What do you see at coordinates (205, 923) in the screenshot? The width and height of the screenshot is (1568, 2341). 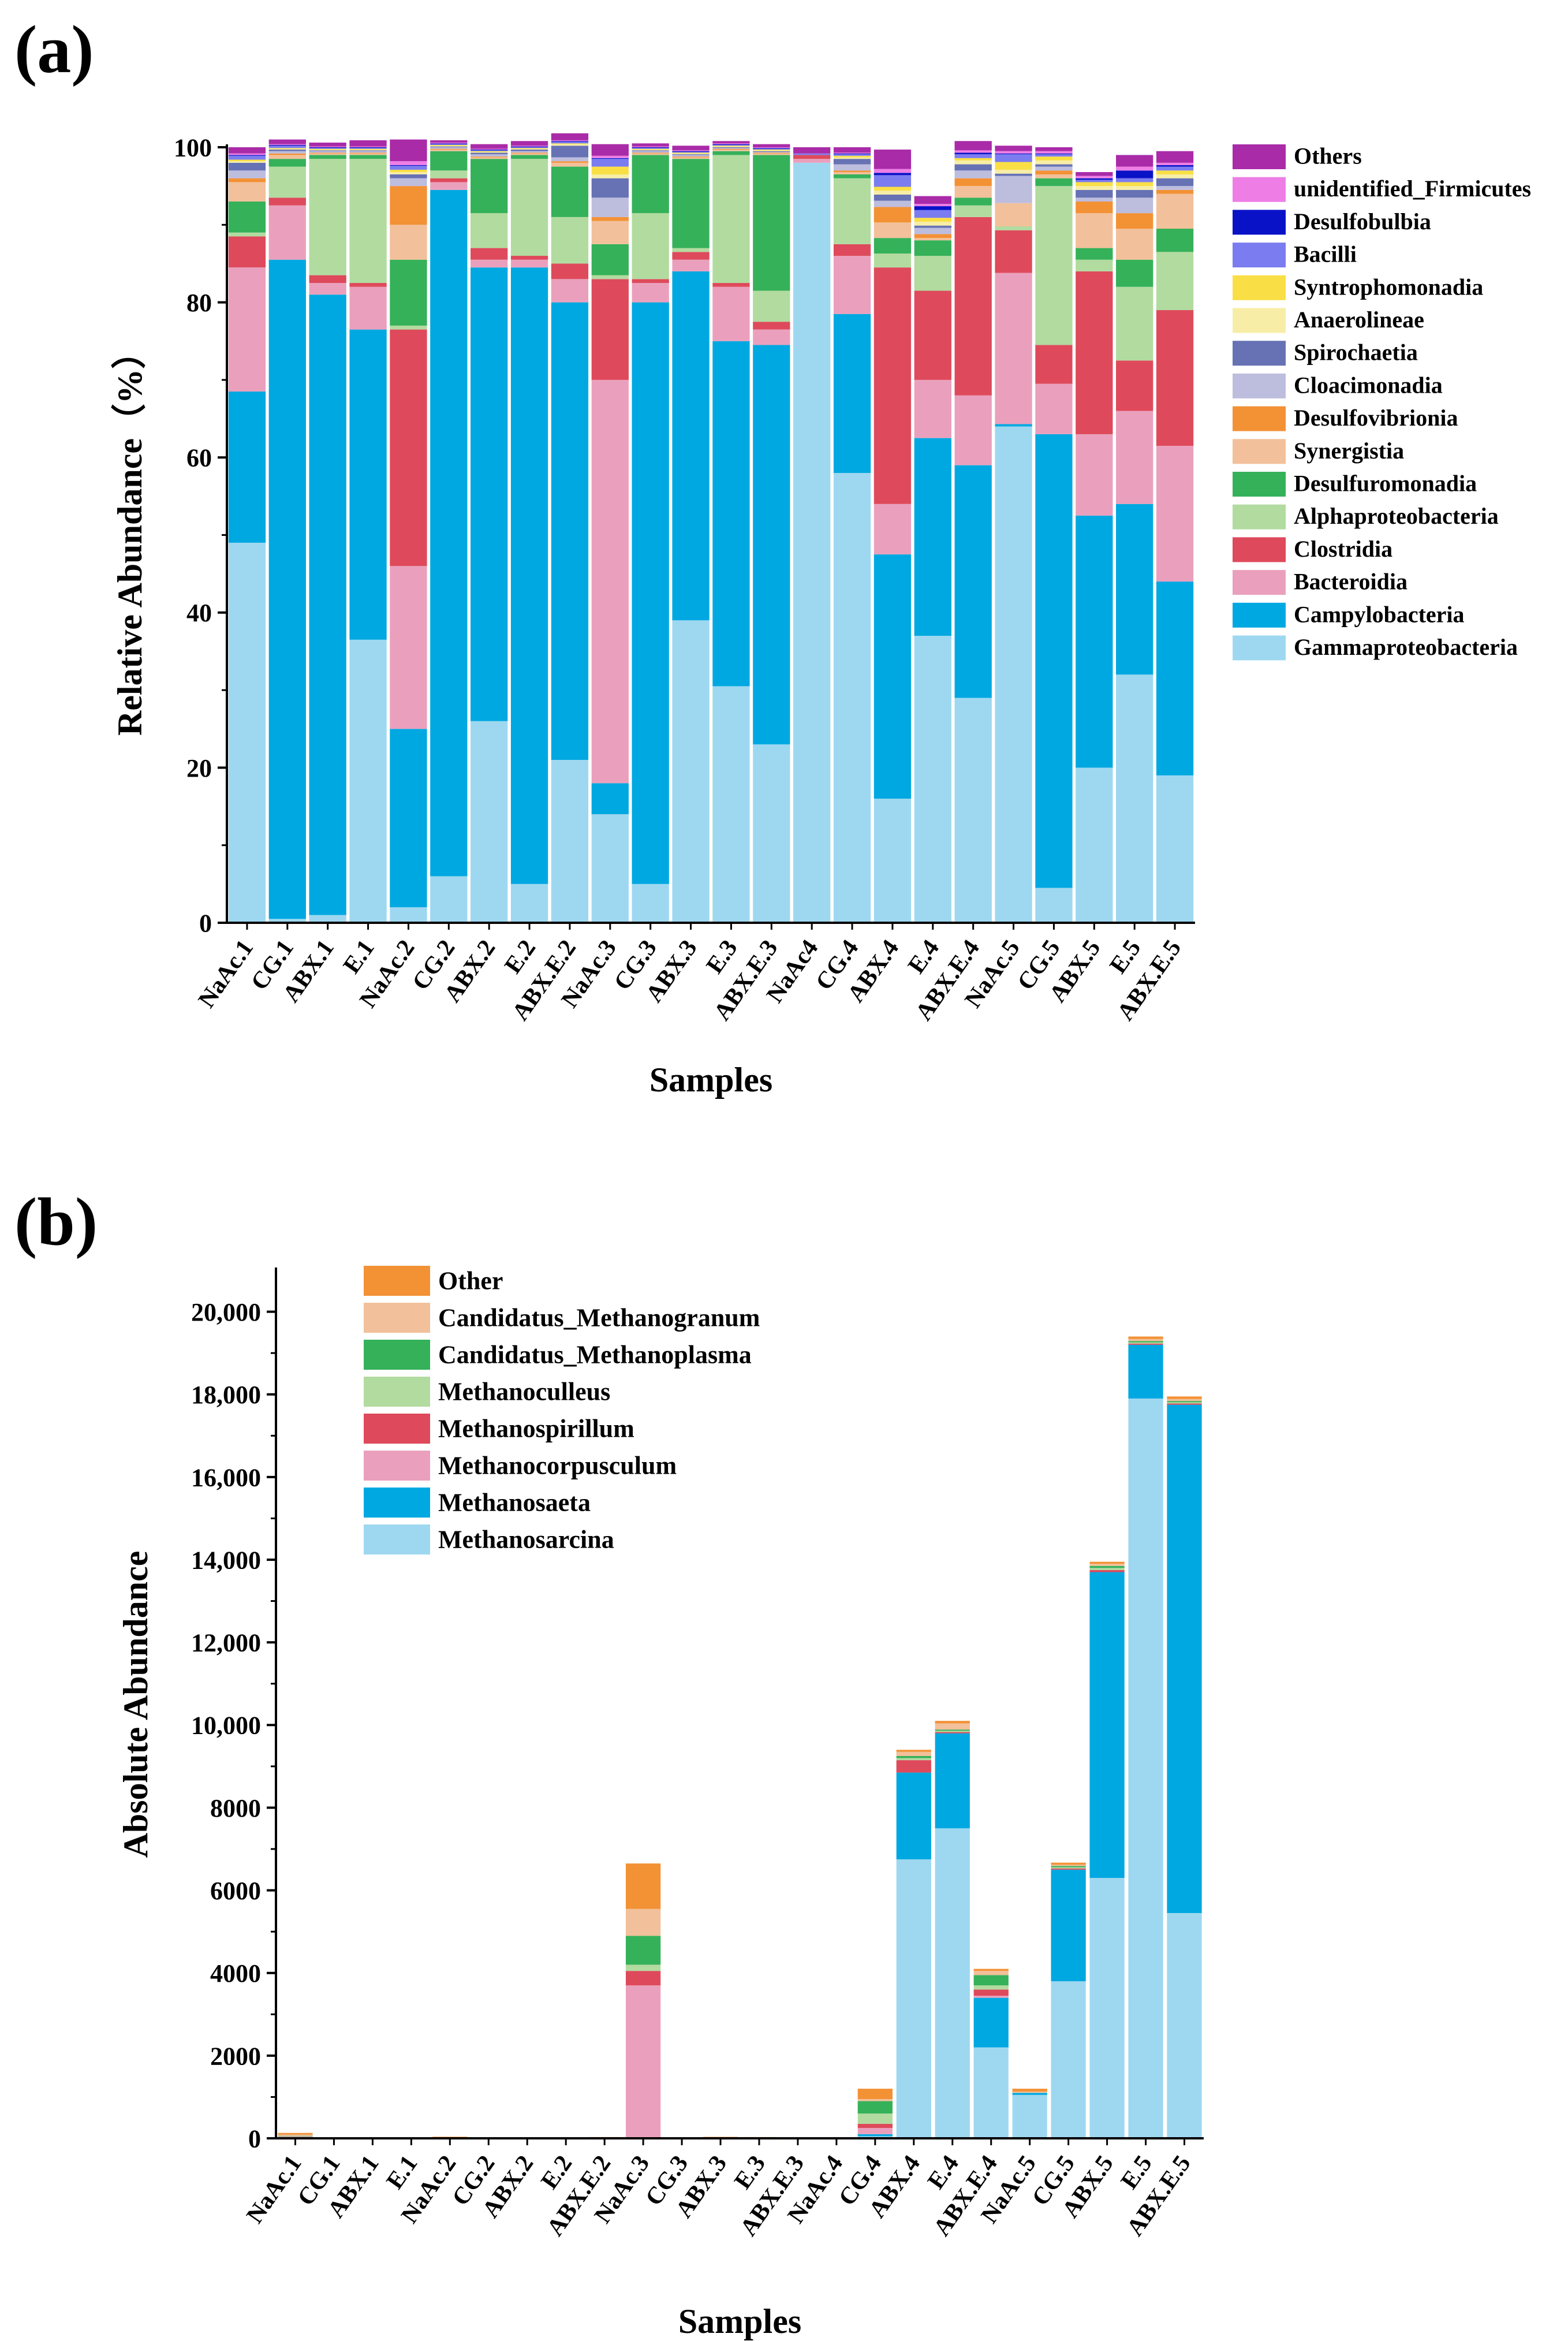 I see `y-tick-label: 0` at bounding box center [205, 923].